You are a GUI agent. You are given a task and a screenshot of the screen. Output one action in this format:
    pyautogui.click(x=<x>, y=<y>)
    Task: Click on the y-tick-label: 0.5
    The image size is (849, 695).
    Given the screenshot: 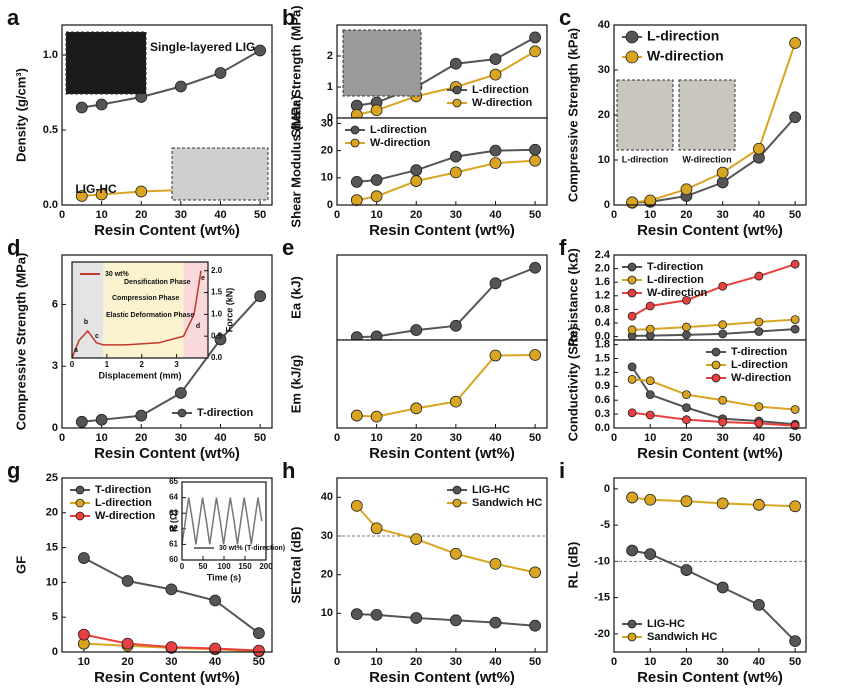 What is the action you would take?
    pyautogui.click(x=50, y=130)
    